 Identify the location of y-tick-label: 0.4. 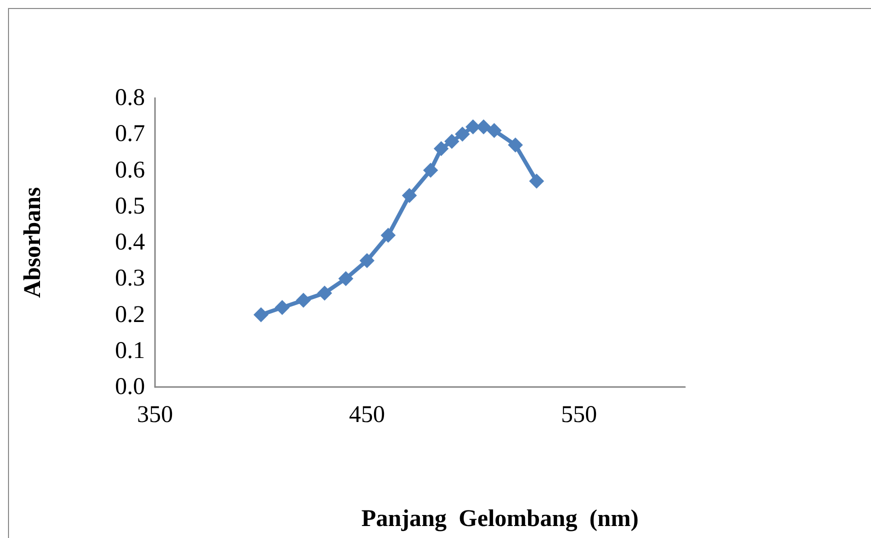
(130, 243).